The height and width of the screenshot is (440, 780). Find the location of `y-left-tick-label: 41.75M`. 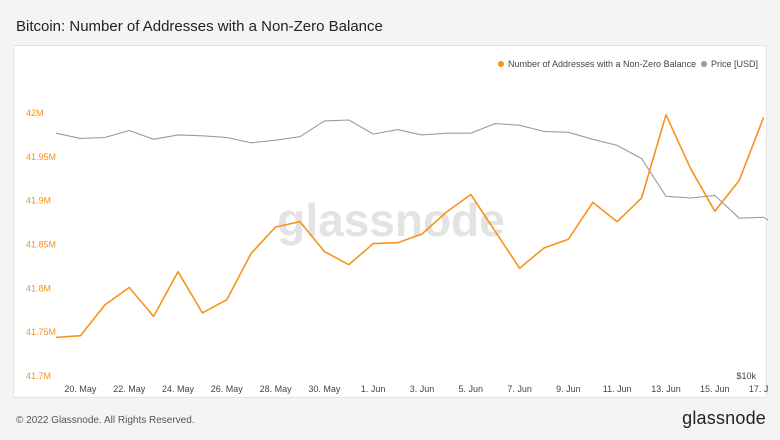

y-left-tick-label: 41.75M is located at coordinates (41, 332).